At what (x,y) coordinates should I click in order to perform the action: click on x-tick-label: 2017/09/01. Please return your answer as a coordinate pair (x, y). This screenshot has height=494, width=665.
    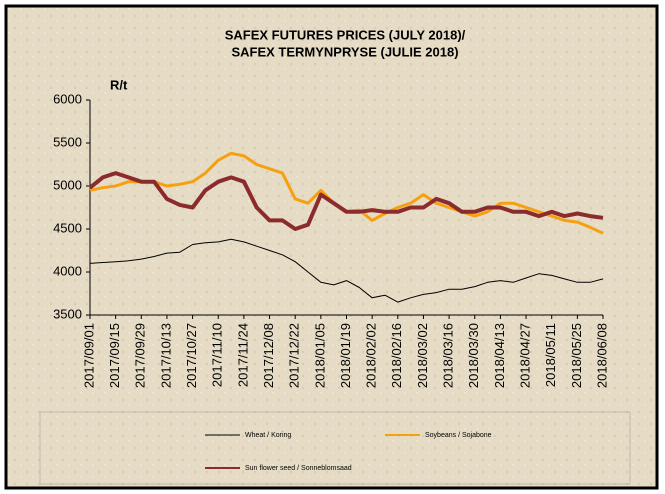
    Looking at the image, I should click on (88, 355).